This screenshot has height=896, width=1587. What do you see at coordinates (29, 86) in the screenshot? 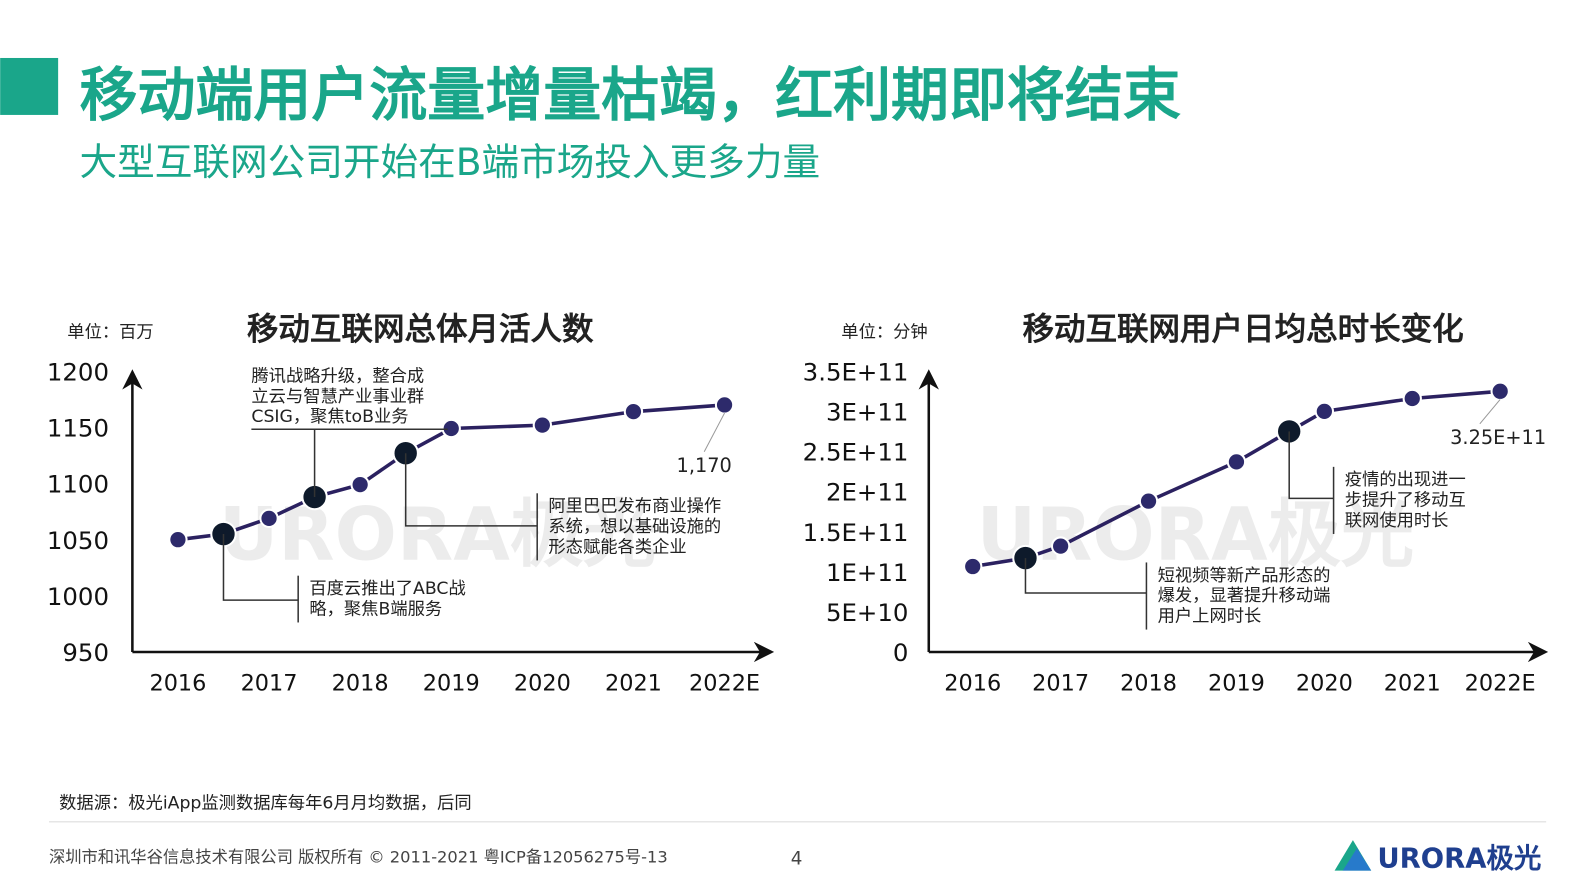
I see `header-accent` at bounding box center [29, 86].